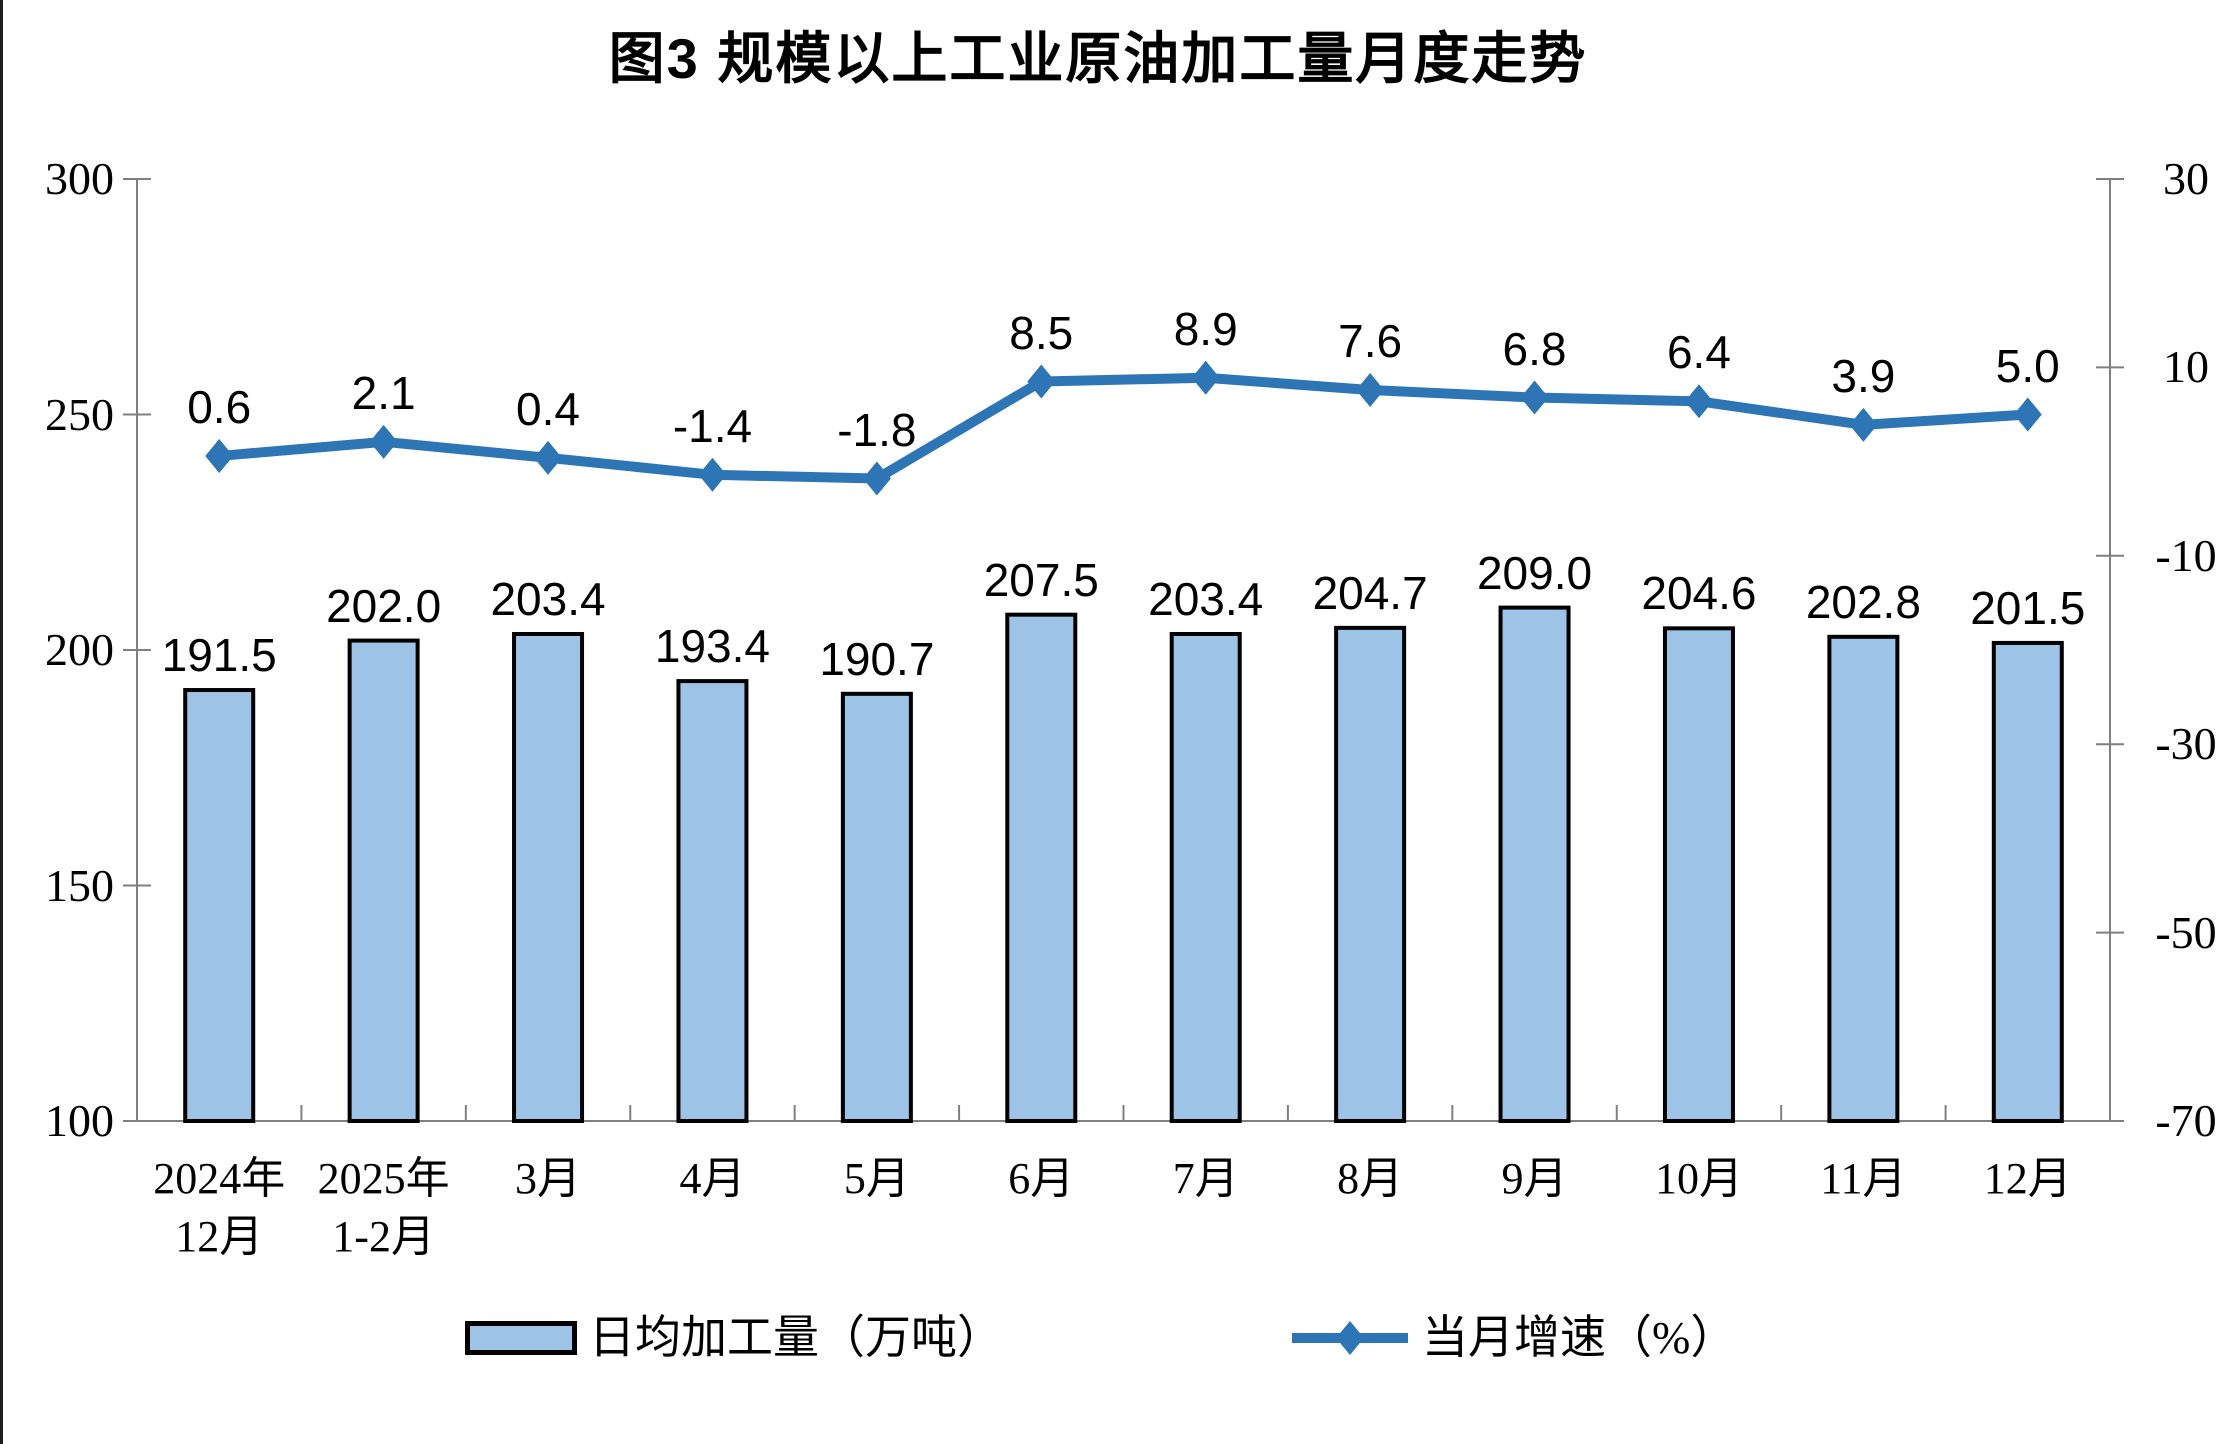  What do you see at coordinates (79, 178) in the screenshot?
I see `y-axis-left-label: 300` at bounding box center [79, 178].